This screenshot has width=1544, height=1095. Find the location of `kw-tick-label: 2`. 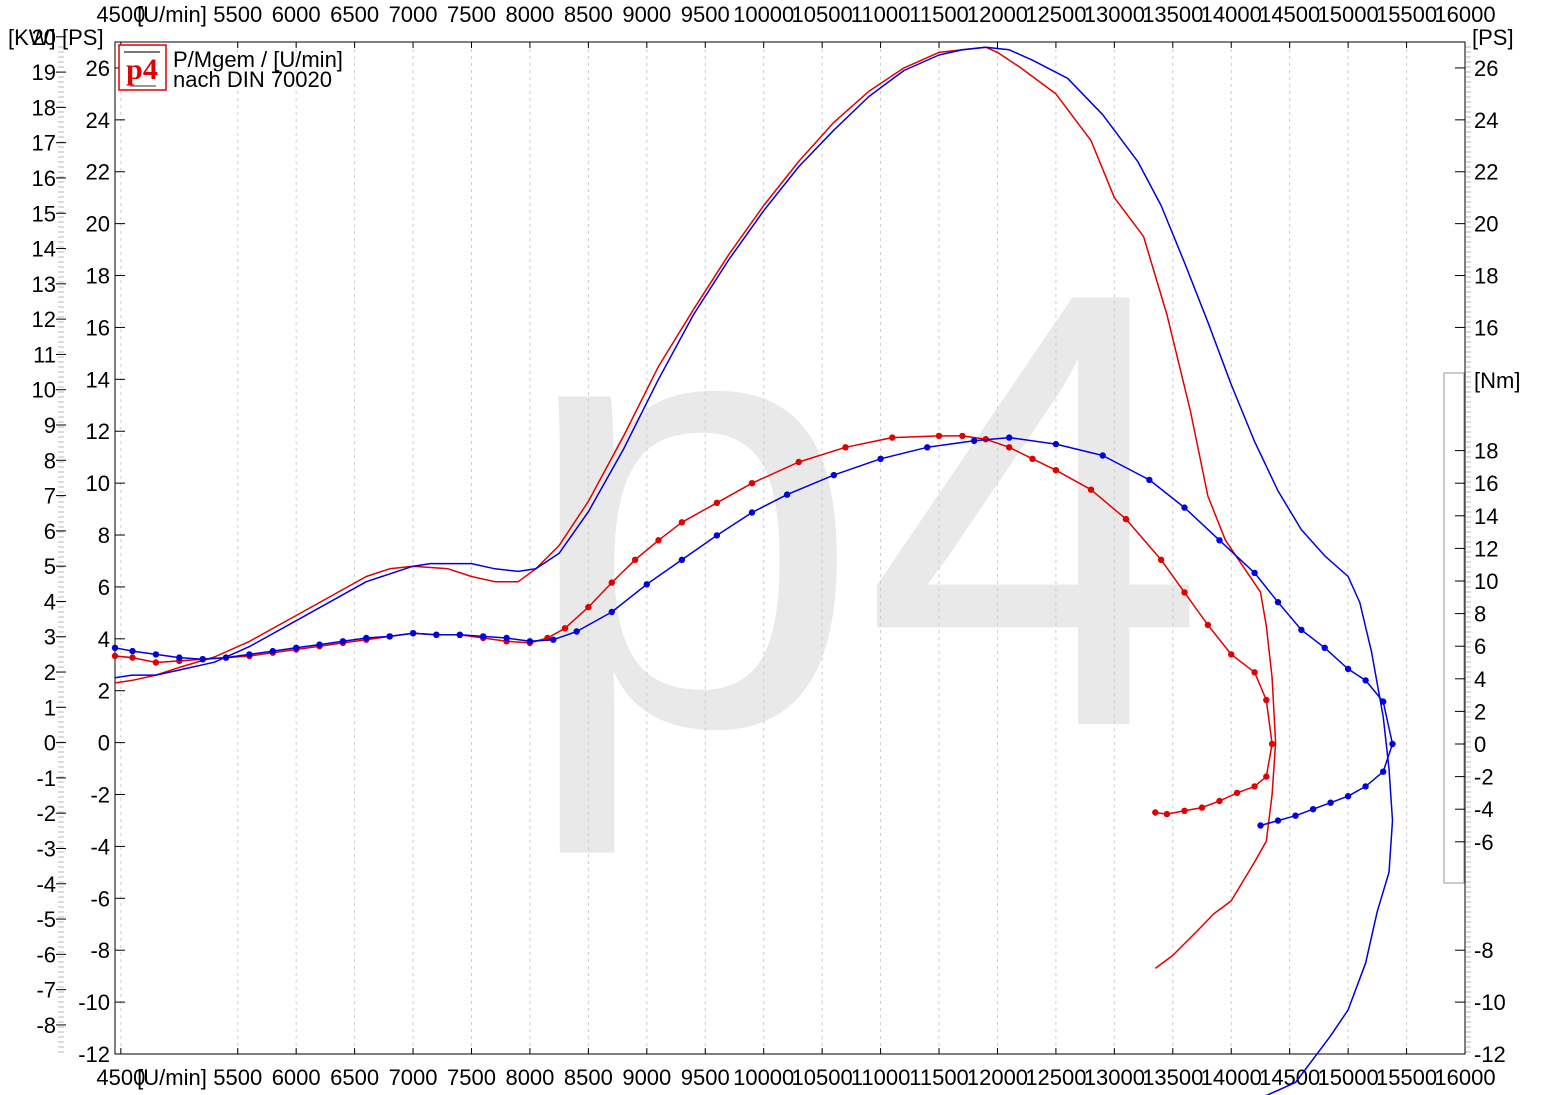

kw-tick-label: 2 is located at coordinates (50, 672).